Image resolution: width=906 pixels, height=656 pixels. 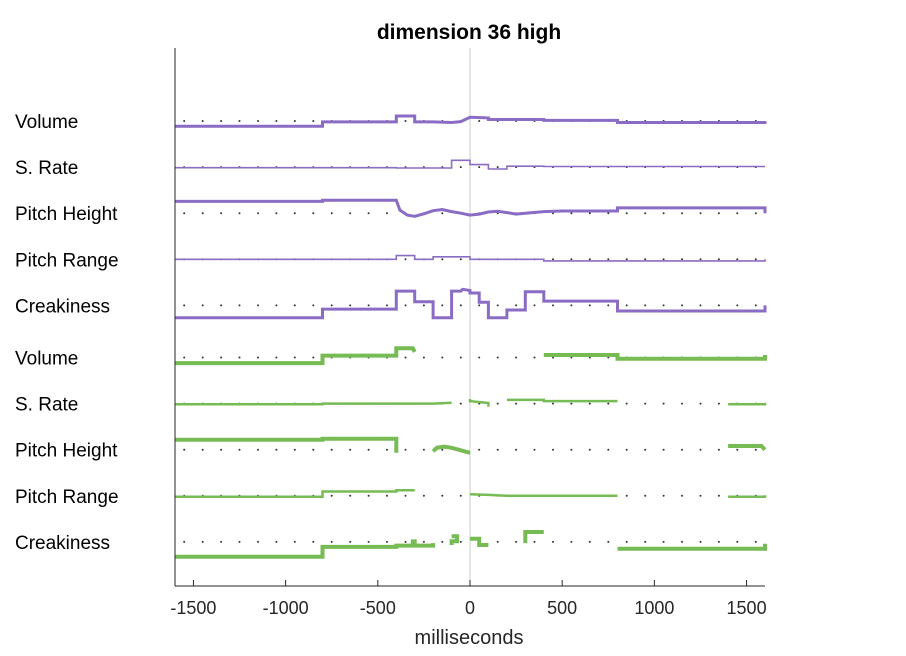 I want to click on row-label: Creakiness, so click(x=62, y=306).